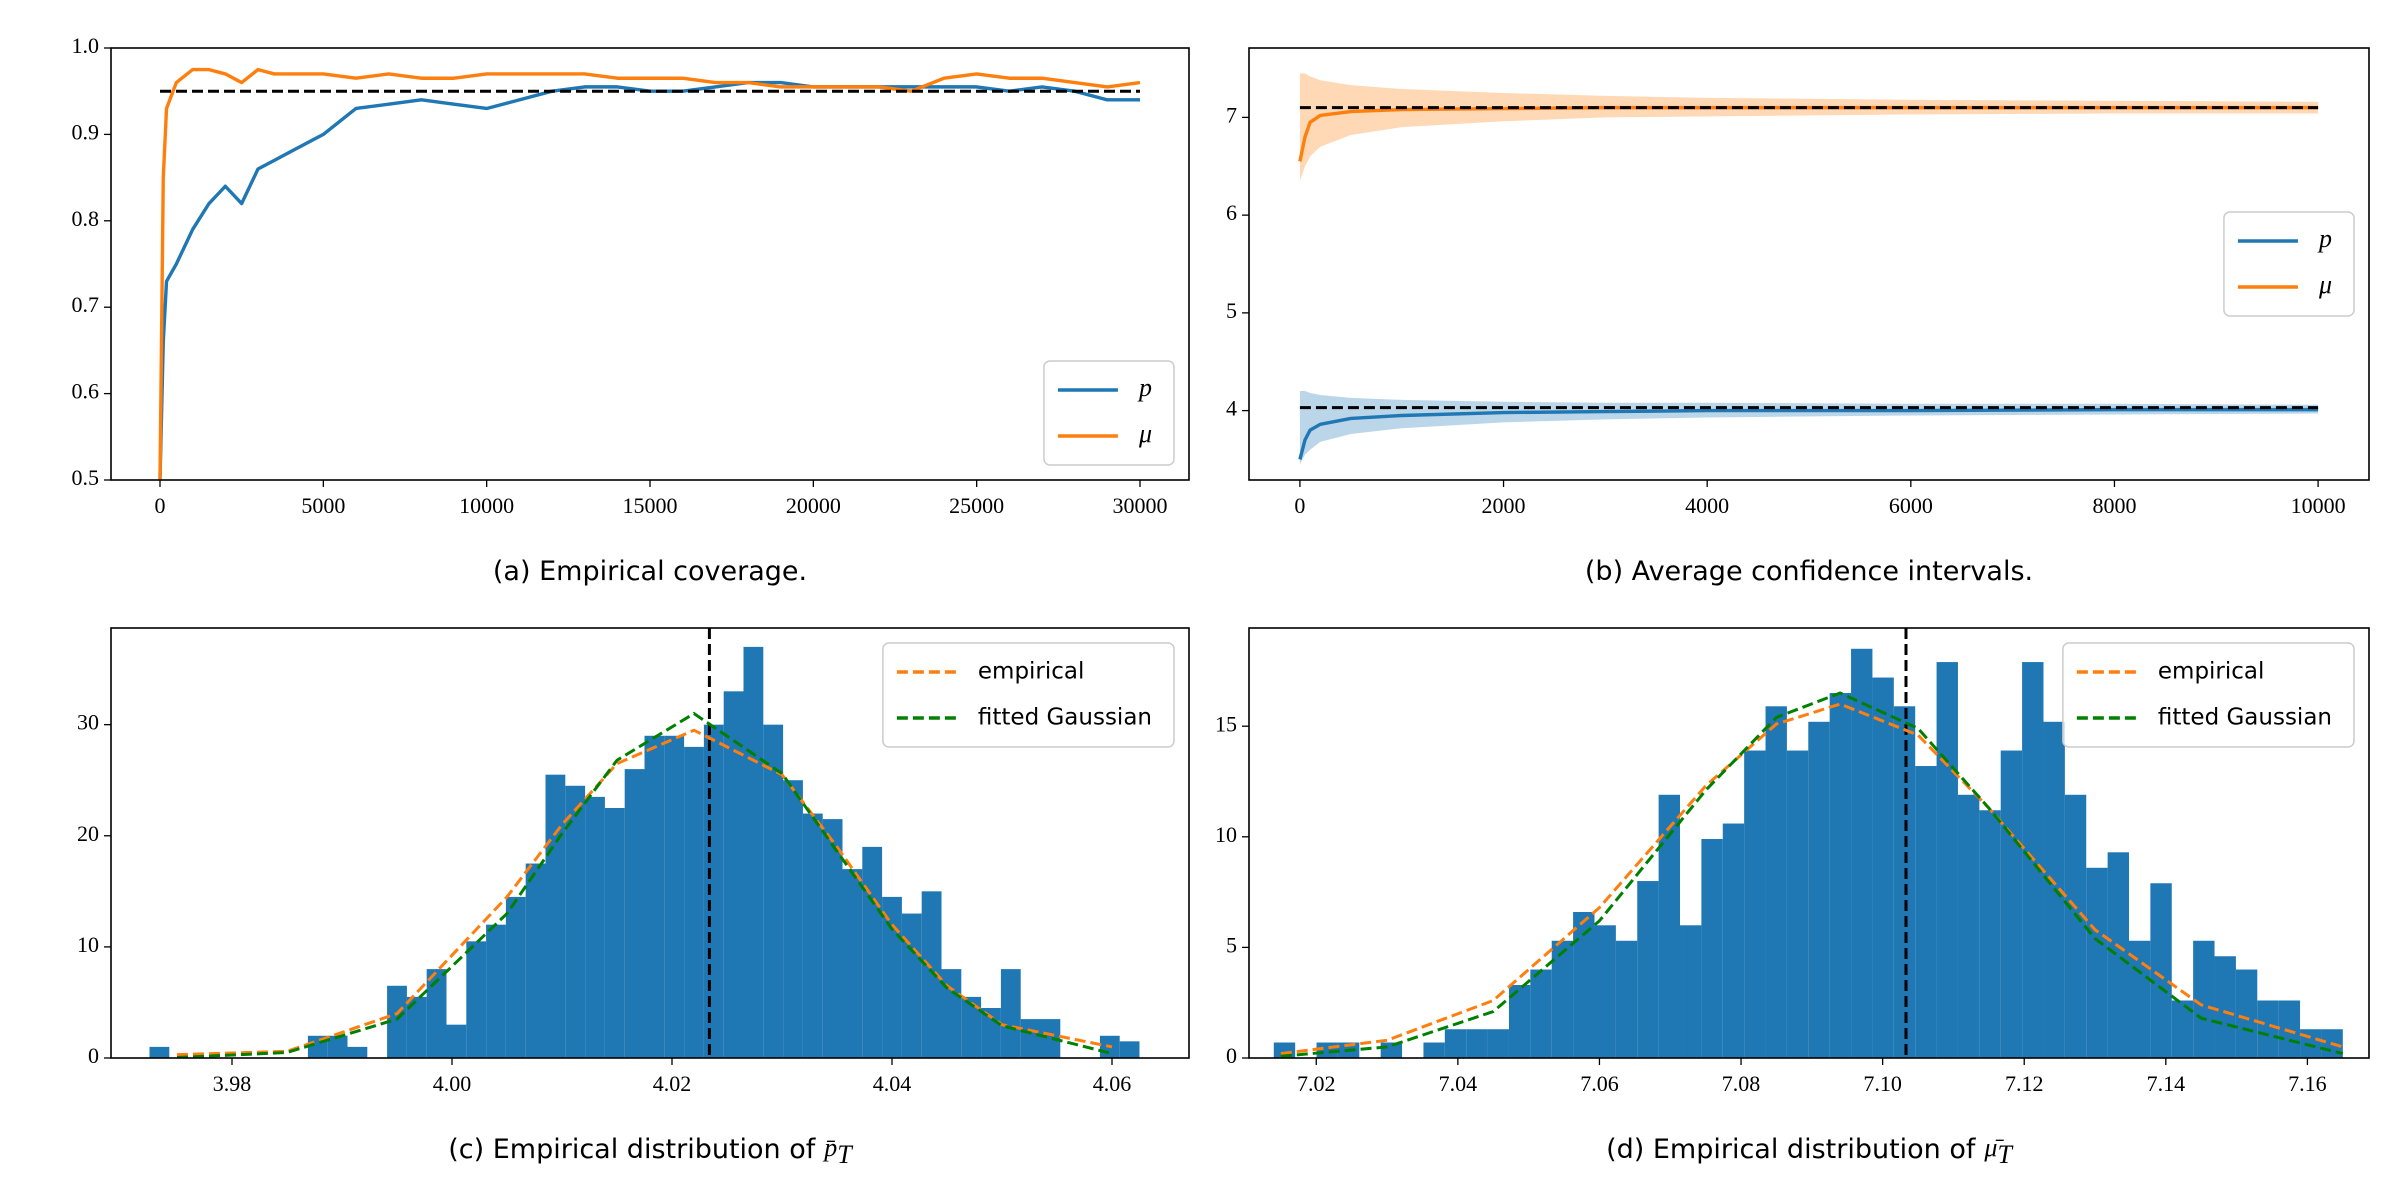 The width and height of the screenshot is (2400, 1200). I want to click on legend: pμ, so click(1109, 413).